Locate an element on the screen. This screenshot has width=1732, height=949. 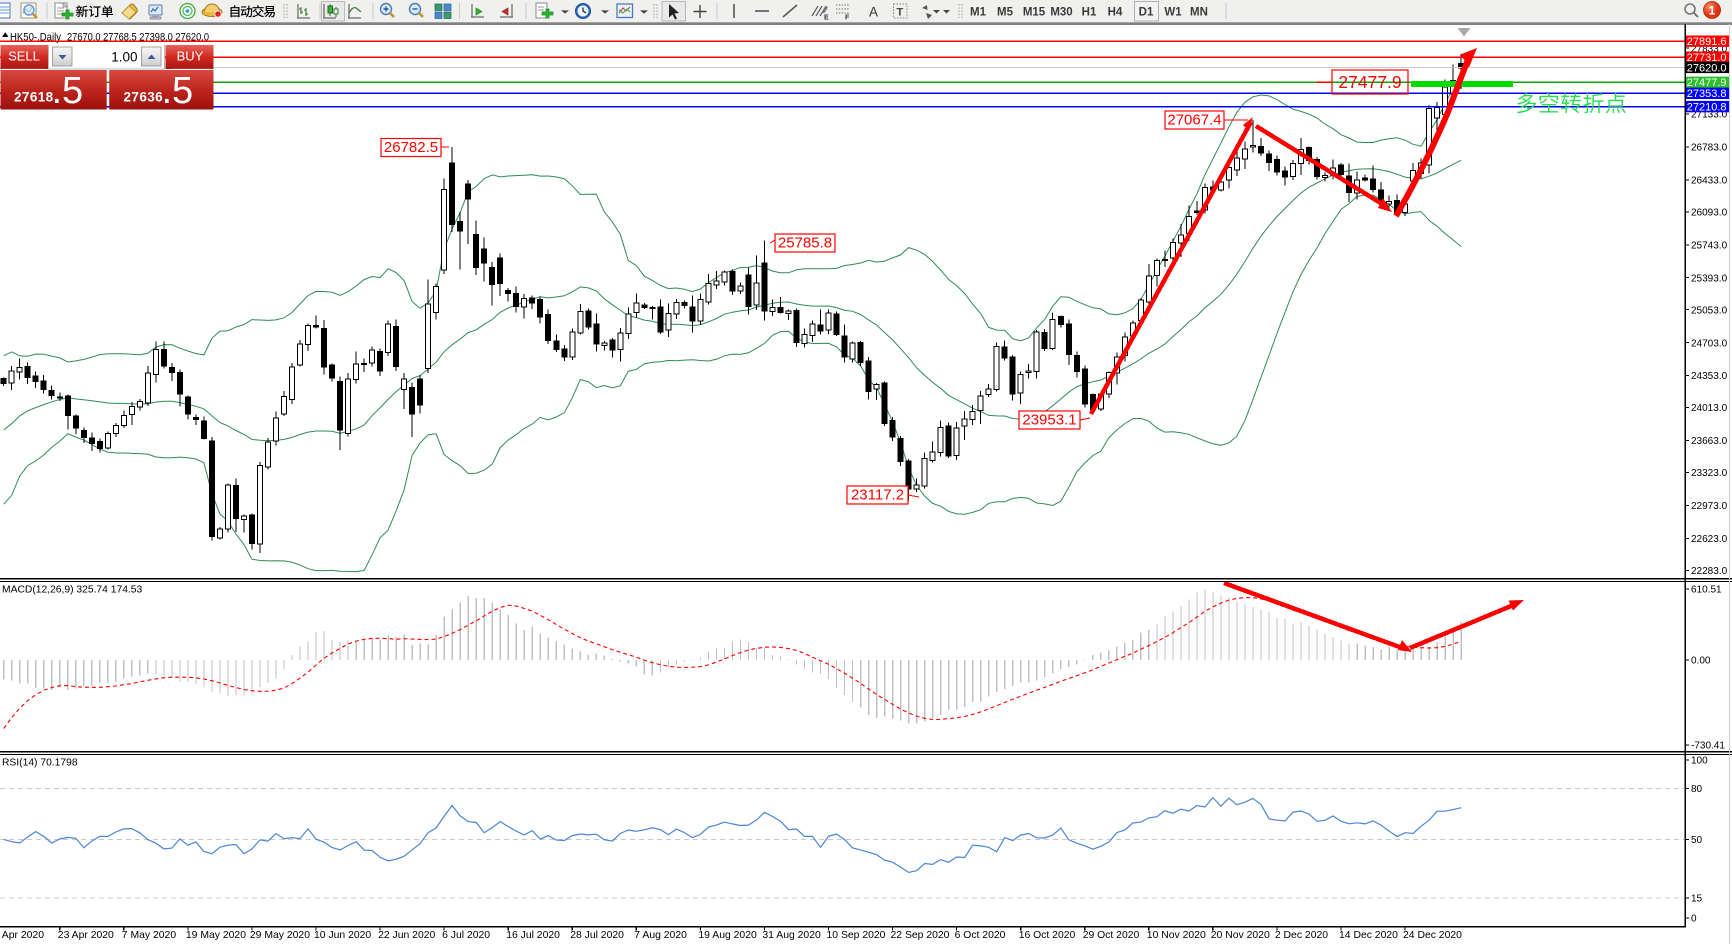
svg-text: H1 is located at coordinates (1089, 13).